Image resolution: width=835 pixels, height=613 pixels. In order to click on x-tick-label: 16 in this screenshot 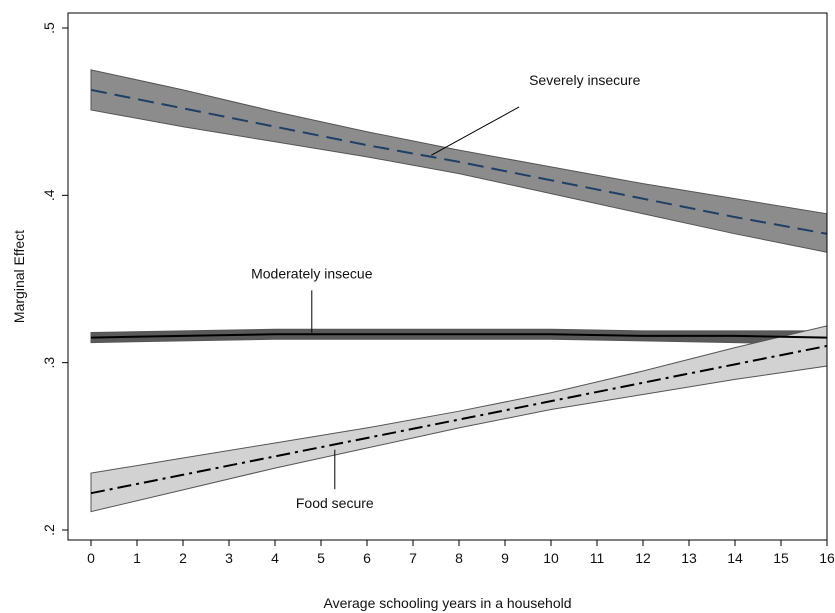, I will do `click(827, 558)`.